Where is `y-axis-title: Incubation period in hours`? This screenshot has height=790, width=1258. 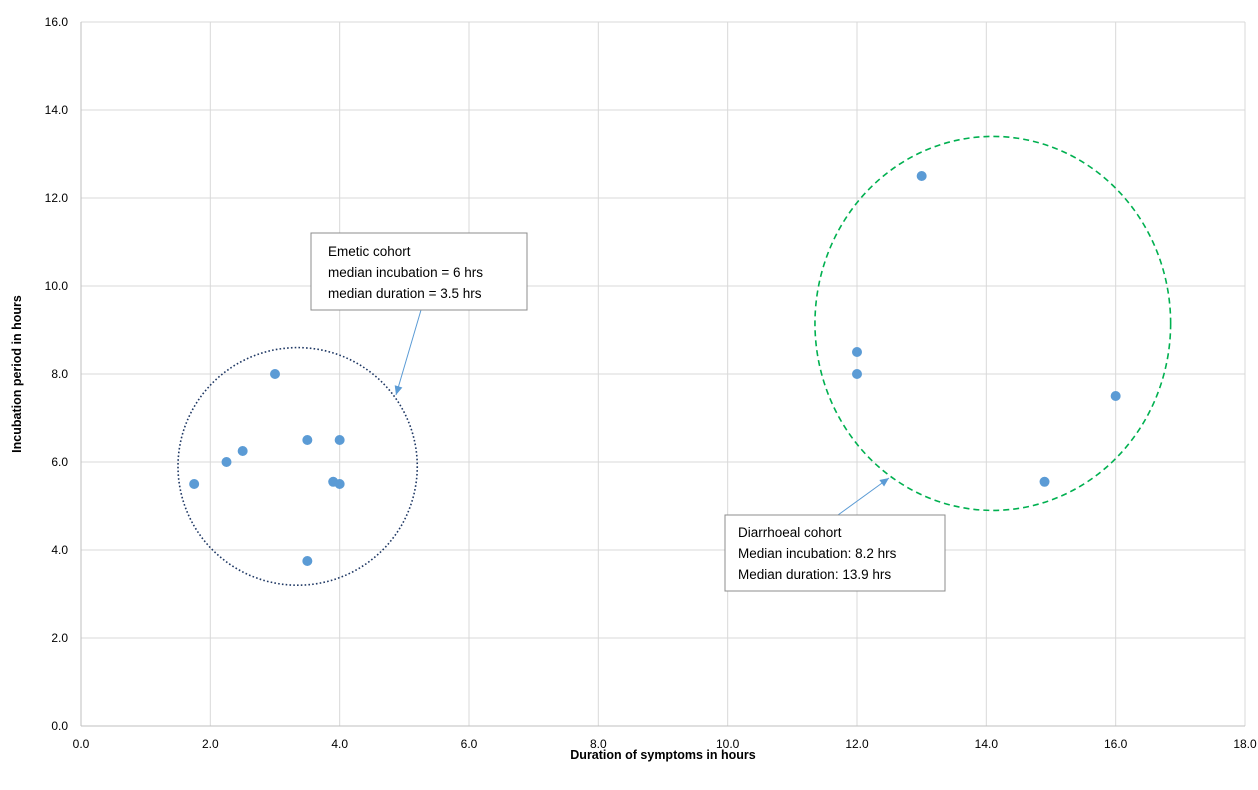 y-axis-title: Incubation period in hours is located at coordinates (17, 374).